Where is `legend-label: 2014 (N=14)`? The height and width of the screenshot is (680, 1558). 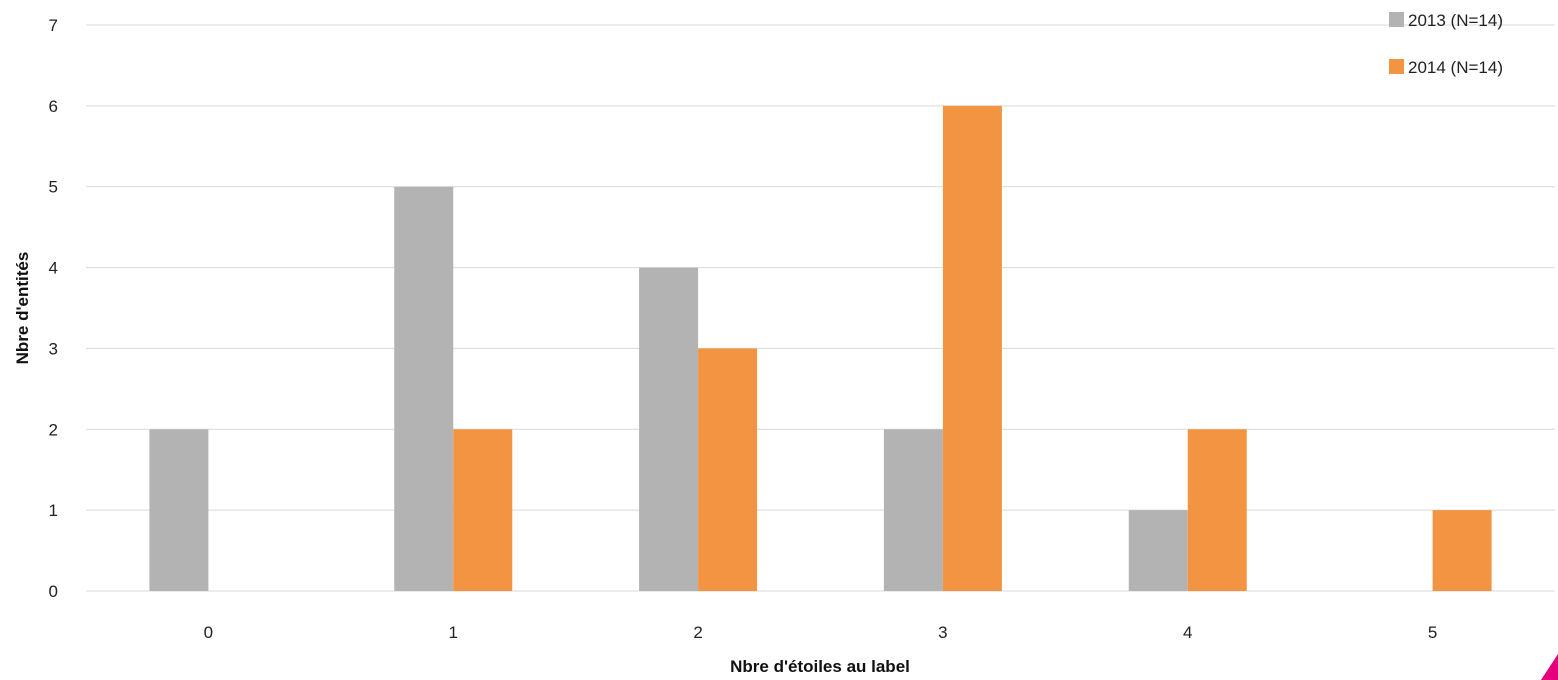 legend-label: 2014 (N=14) is located at coordinates (1455, 67).